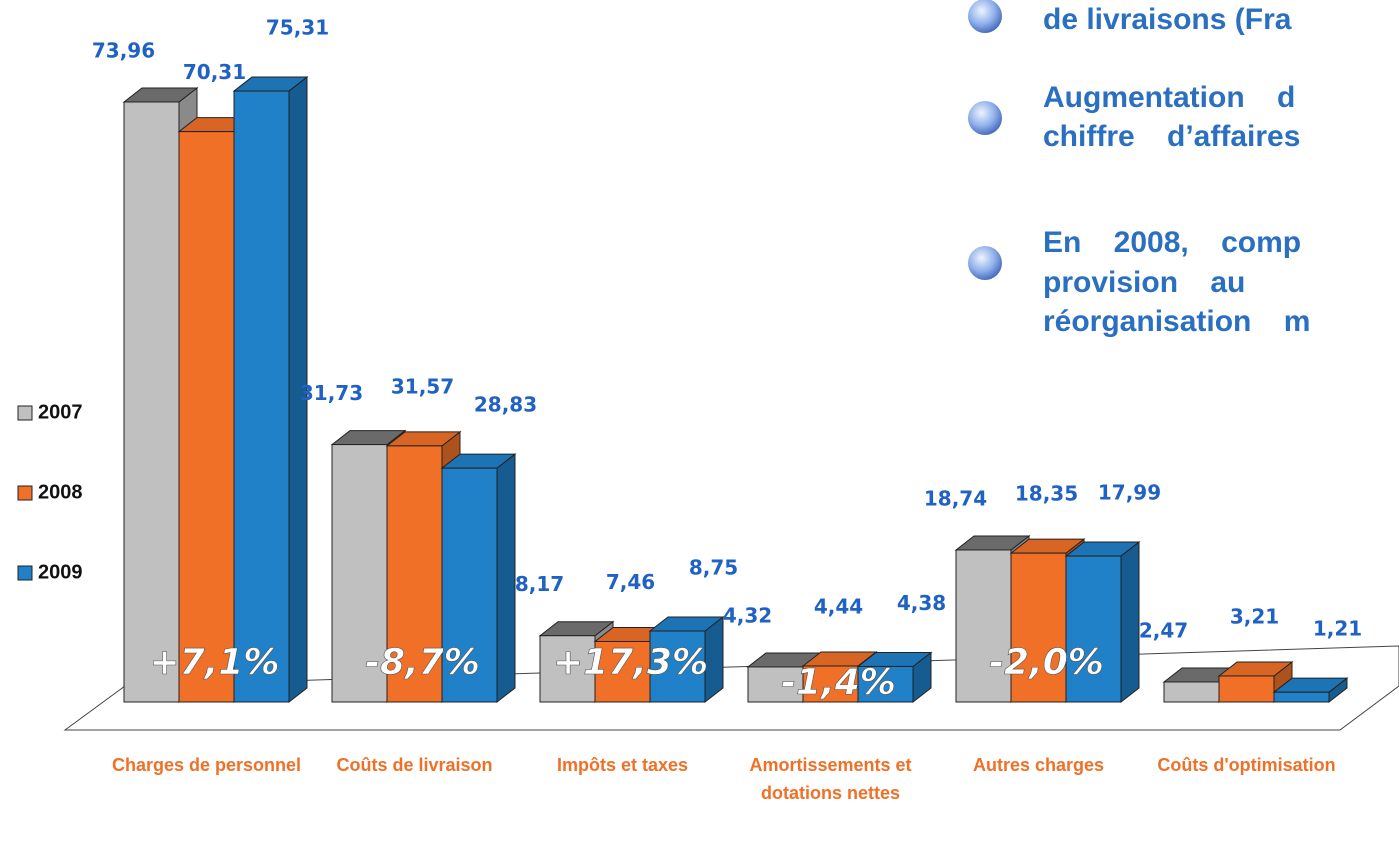 The height and width of the screenshot is (844, 1399). I want to click on value-label: 8,75, so click(713, 568).